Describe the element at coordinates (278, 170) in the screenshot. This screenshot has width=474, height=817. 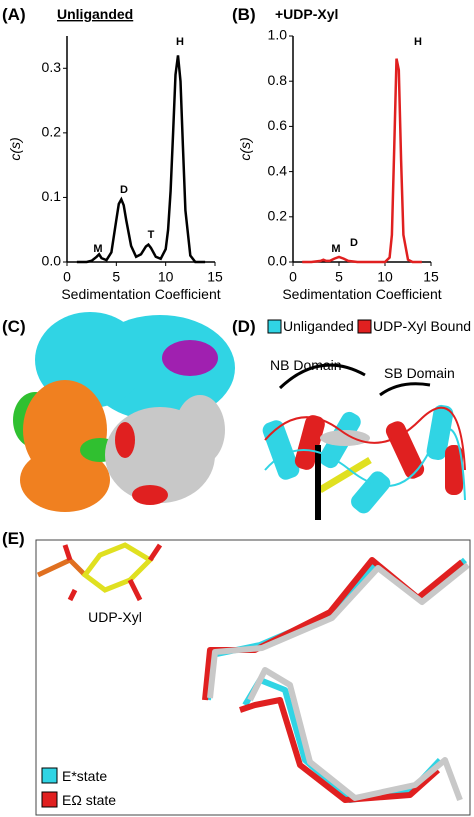
I see `y-tick-label: 0.4` at that location.